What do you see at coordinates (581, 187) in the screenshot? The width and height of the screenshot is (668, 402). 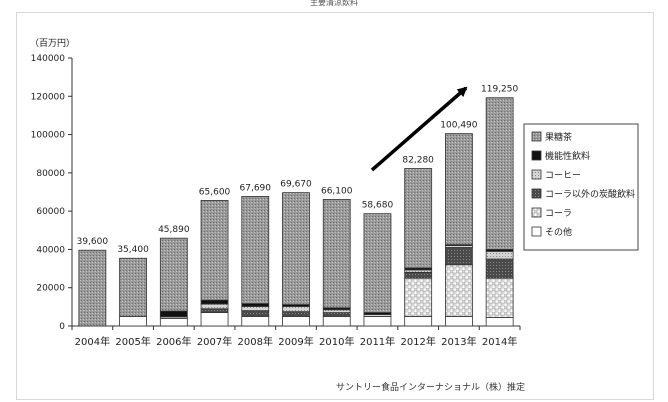 I see `legend-box` at bounding box center [581, 187].